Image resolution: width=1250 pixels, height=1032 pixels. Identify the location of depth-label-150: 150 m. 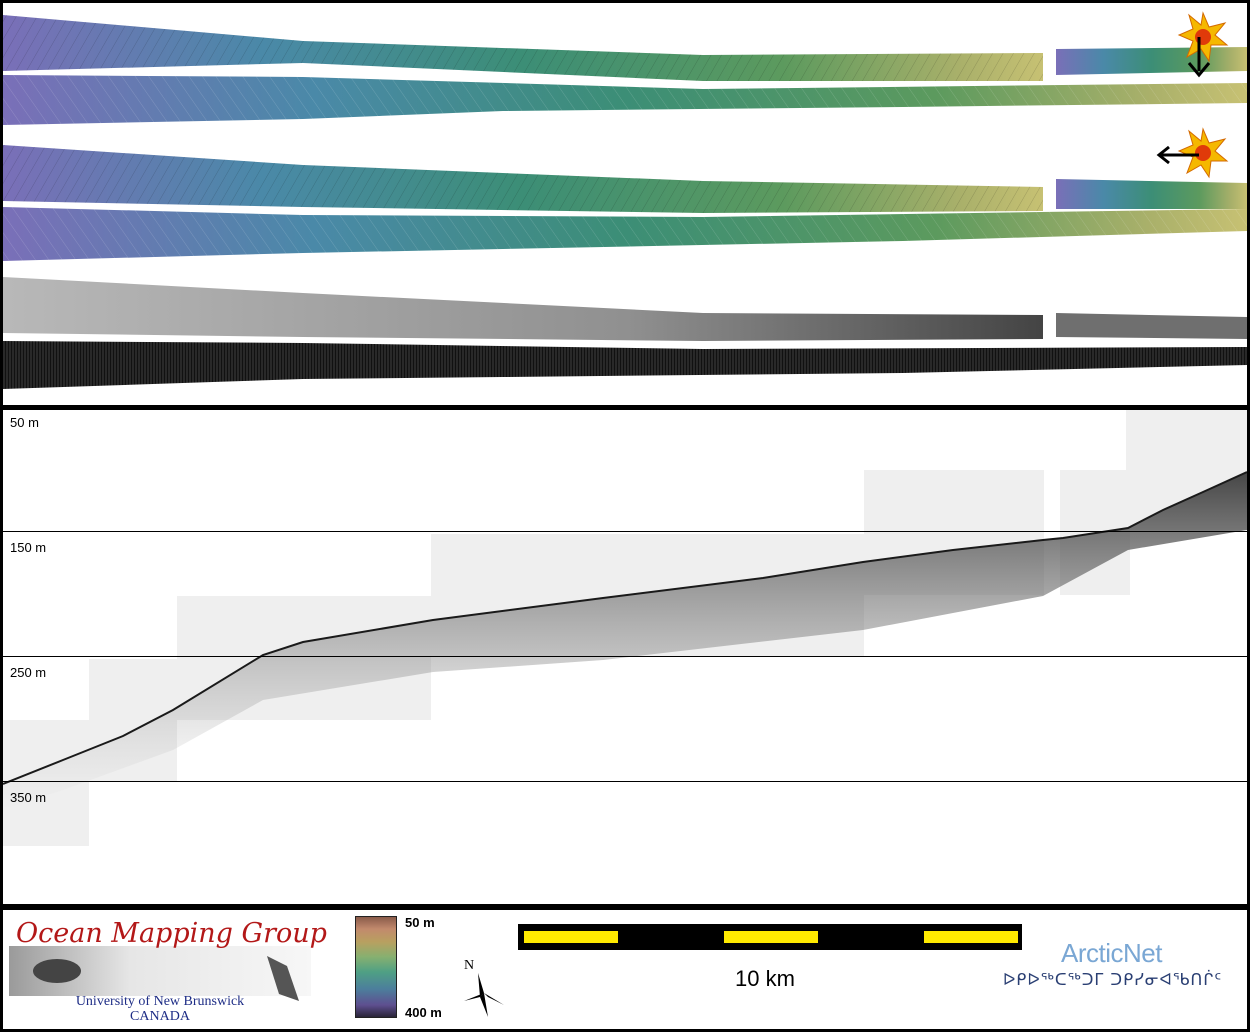
(28, 547).